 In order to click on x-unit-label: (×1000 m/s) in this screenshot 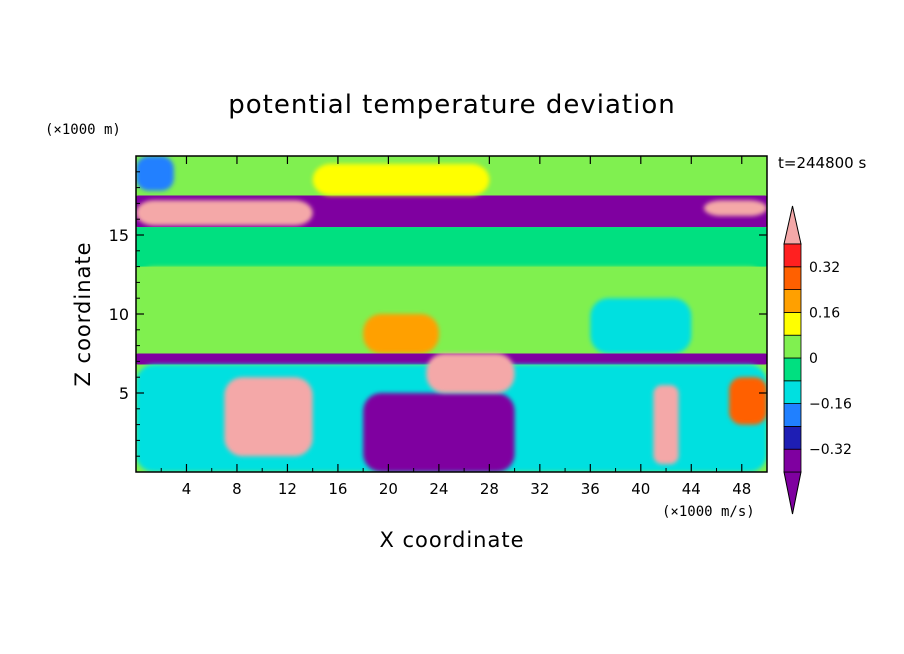, I will do `click(708, 512)`.